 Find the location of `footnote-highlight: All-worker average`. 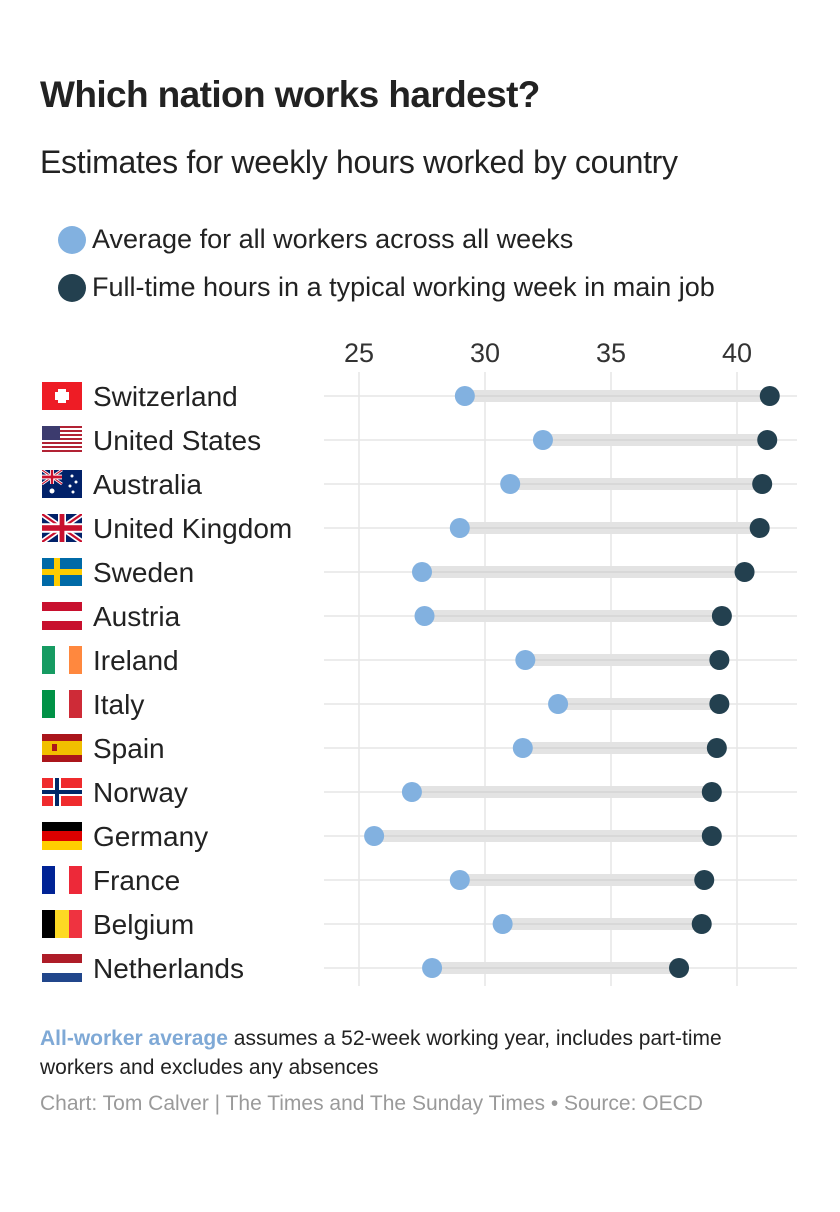

footnote-highlight: All-worker average is located at coordinates (134, 1038).